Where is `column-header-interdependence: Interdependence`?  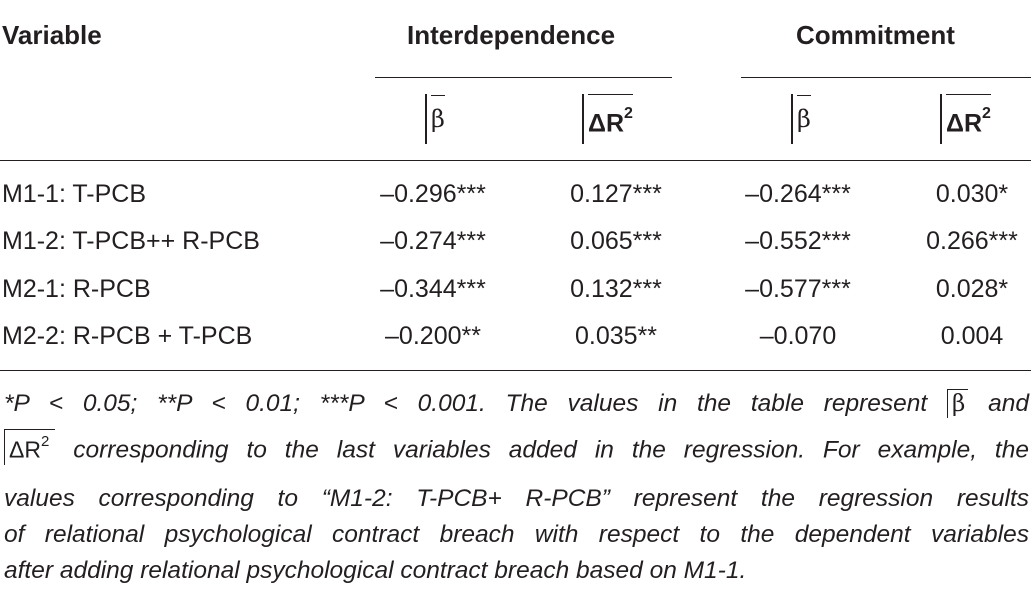
column-header-interdependence: Interdependence is located at coordinates (511, 35).